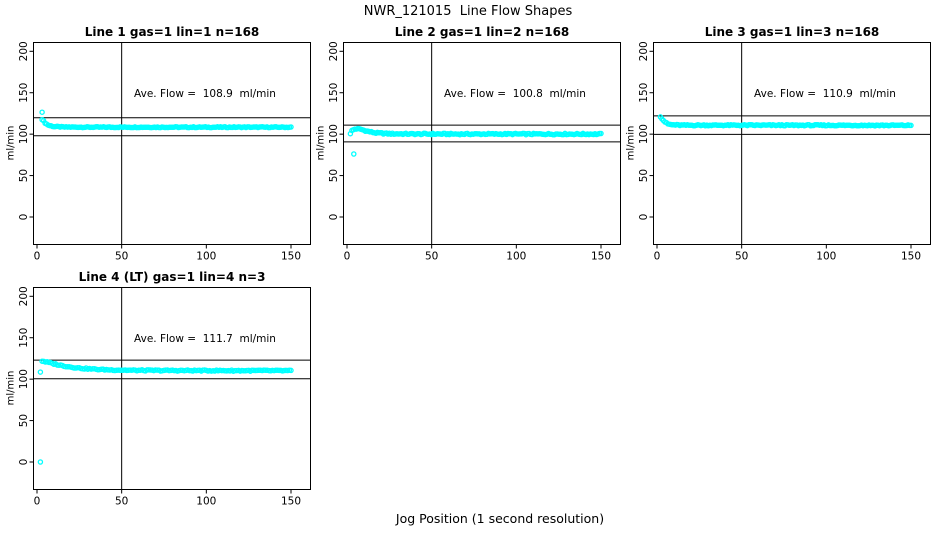  What do you see at coordinates (515, 94) in the screenshot?
I see `ave-flow-annotation: Ave. Flow = 100.8 ml/min` at bounding box center [515, 94].